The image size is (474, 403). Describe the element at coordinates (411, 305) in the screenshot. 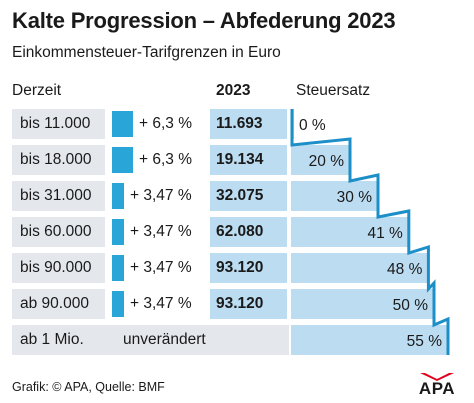

I see `rate-label: 50 %` at that location.